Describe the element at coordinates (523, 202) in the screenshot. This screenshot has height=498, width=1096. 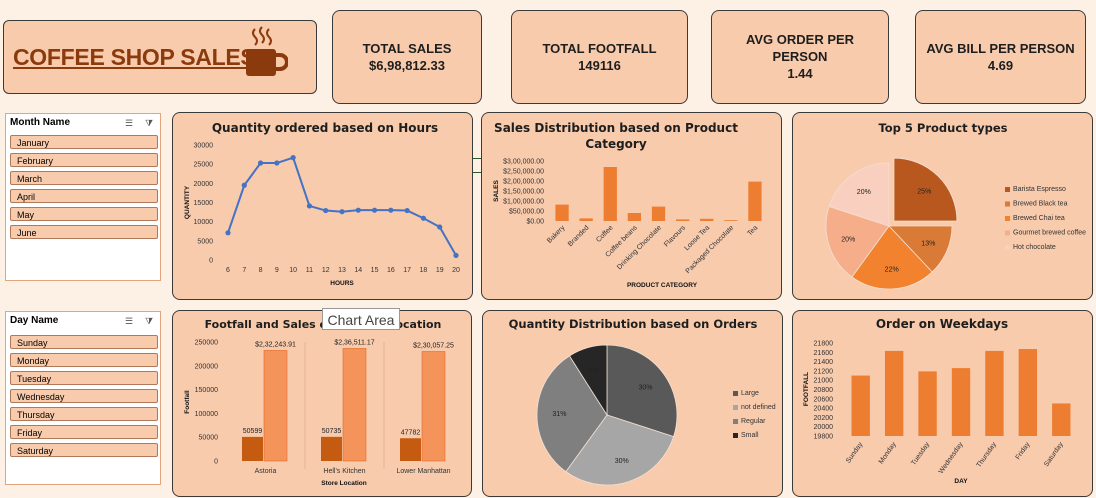
I see `y-tick-label: $1,00,000.00` at that location.